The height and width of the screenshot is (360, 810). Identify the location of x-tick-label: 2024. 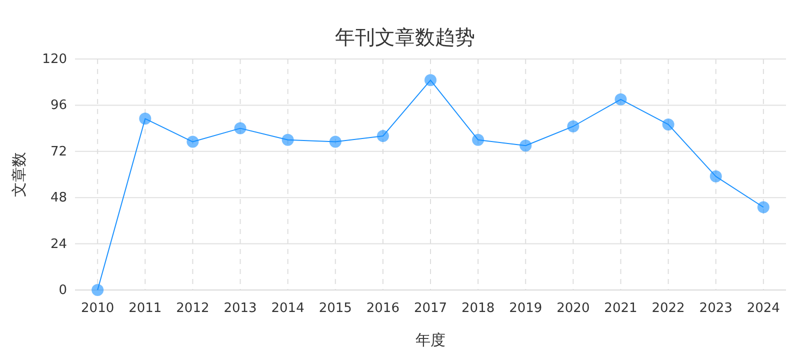
(763, 308).